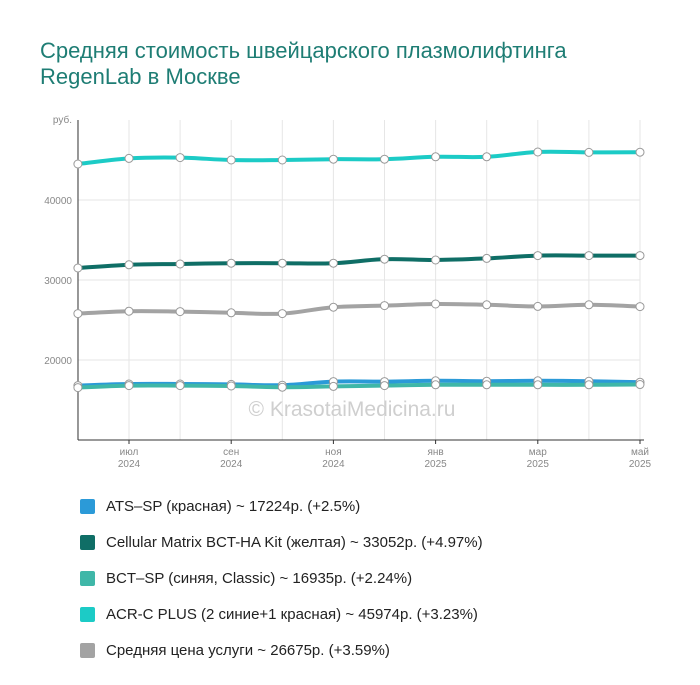 The height and width of the screenshot is (685, 700). I want to click on legend-item: Средняя цена услуги ~ 26675р. (+3.59%), so click(380, 650).